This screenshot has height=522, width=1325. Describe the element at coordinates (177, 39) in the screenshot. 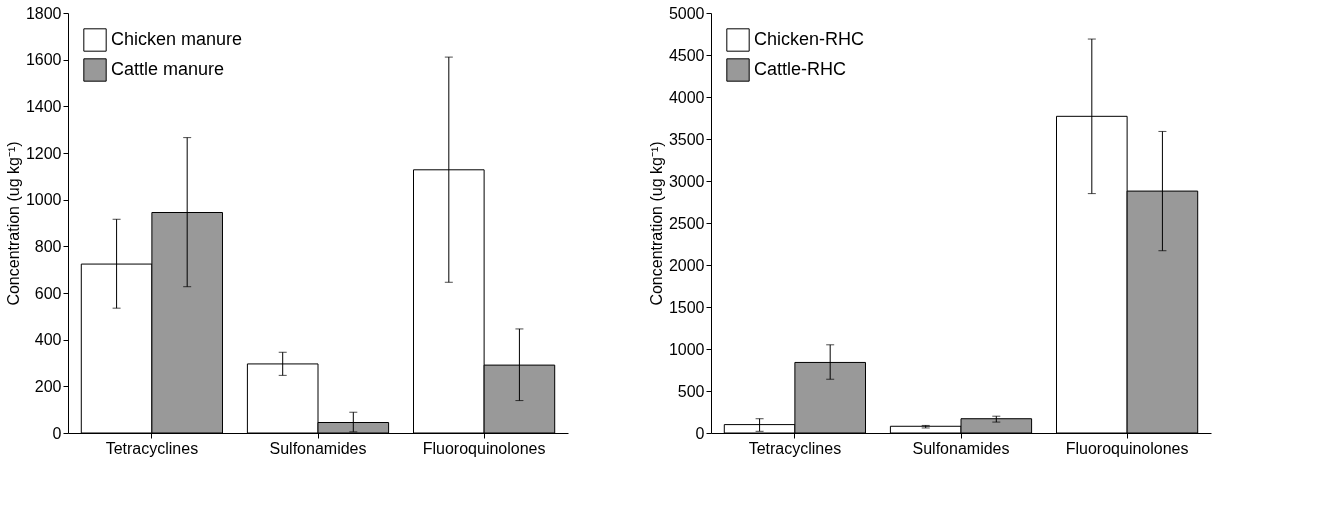

I see `legend-label: Chicken manure` at that location.